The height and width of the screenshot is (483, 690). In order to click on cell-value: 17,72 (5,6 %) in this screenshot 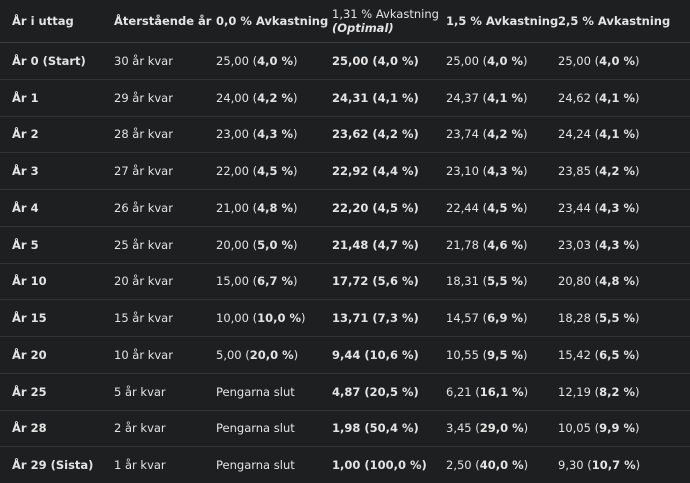, I will do `click(375, 281)`.